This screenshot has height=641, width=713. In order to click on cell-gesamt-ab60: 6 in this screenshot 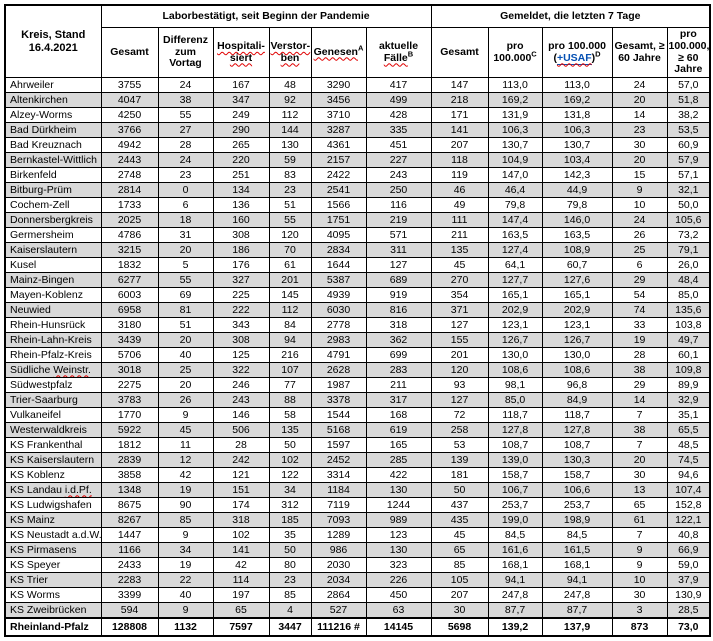, I will do `click(639, 265)`.